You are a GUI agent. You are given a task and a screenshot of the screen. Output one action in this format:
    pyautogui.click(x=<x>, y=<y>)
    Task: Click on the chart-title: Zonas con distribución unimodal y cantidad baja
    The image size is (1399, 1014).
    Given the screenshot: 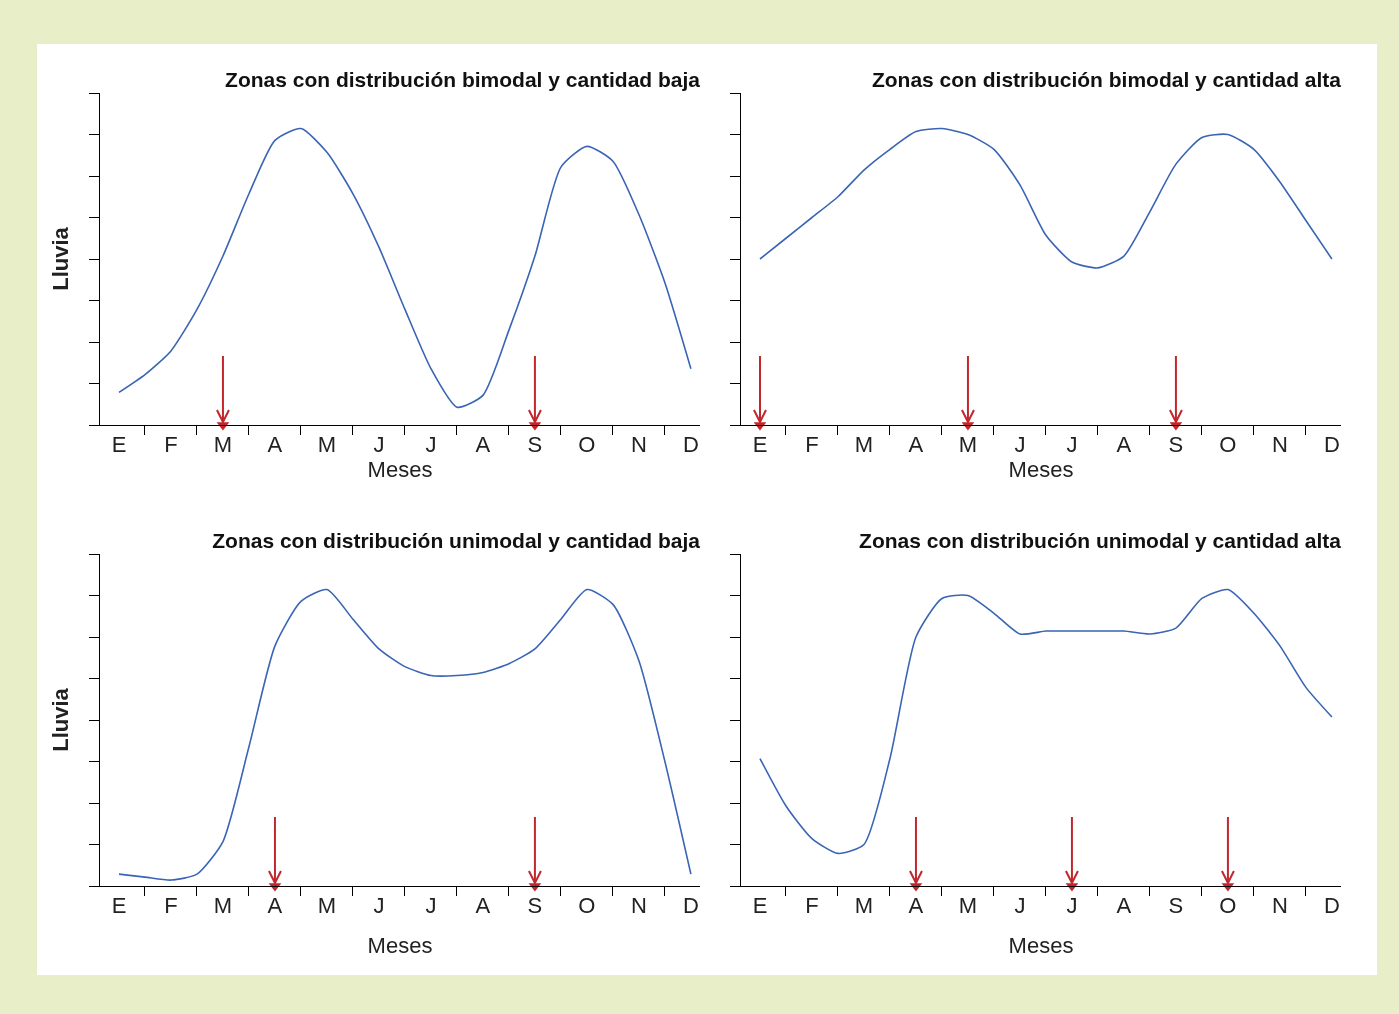 What is the action you would take?
    pyautogui.click(x=456, y=540)
    